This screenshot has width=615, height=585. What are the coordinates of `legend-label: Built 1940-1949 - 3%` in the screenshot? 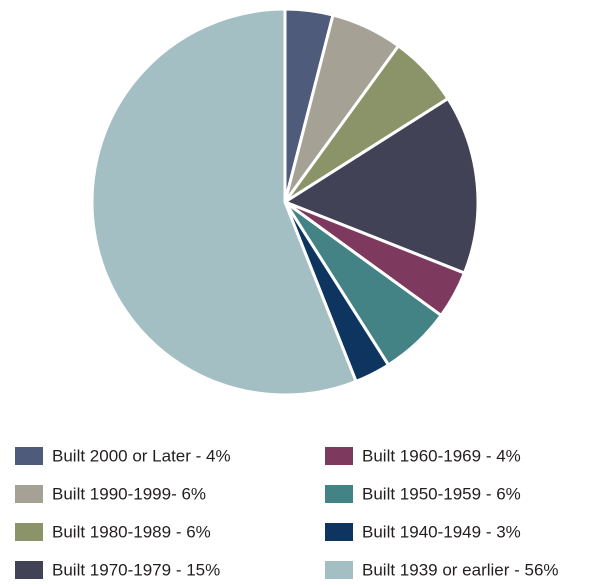 It's located at (441, 531).